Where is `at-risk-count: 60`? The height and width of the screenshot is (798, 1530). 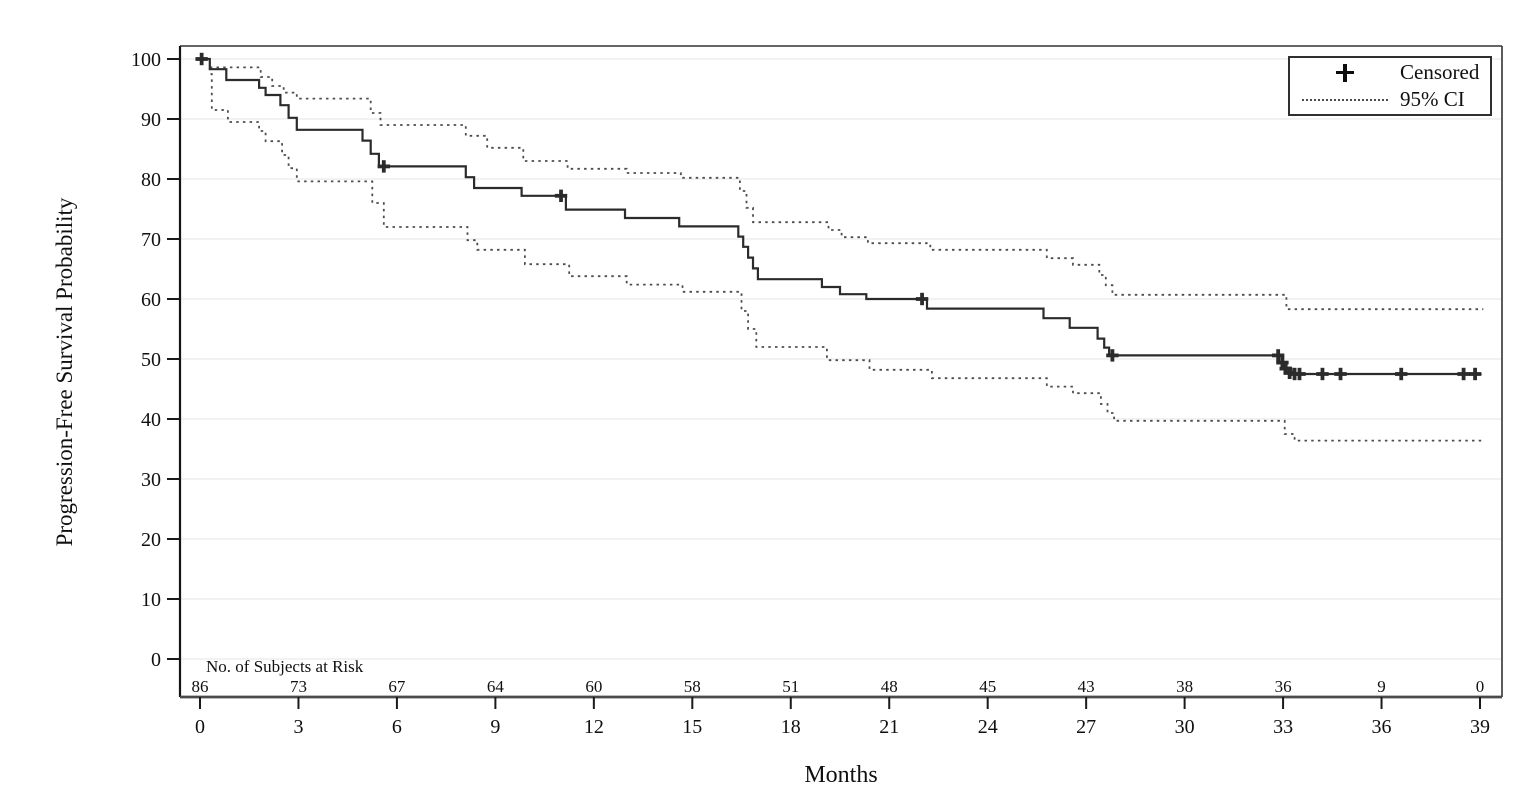
at-risk-count: 60 is located at coordinates (593, 686).